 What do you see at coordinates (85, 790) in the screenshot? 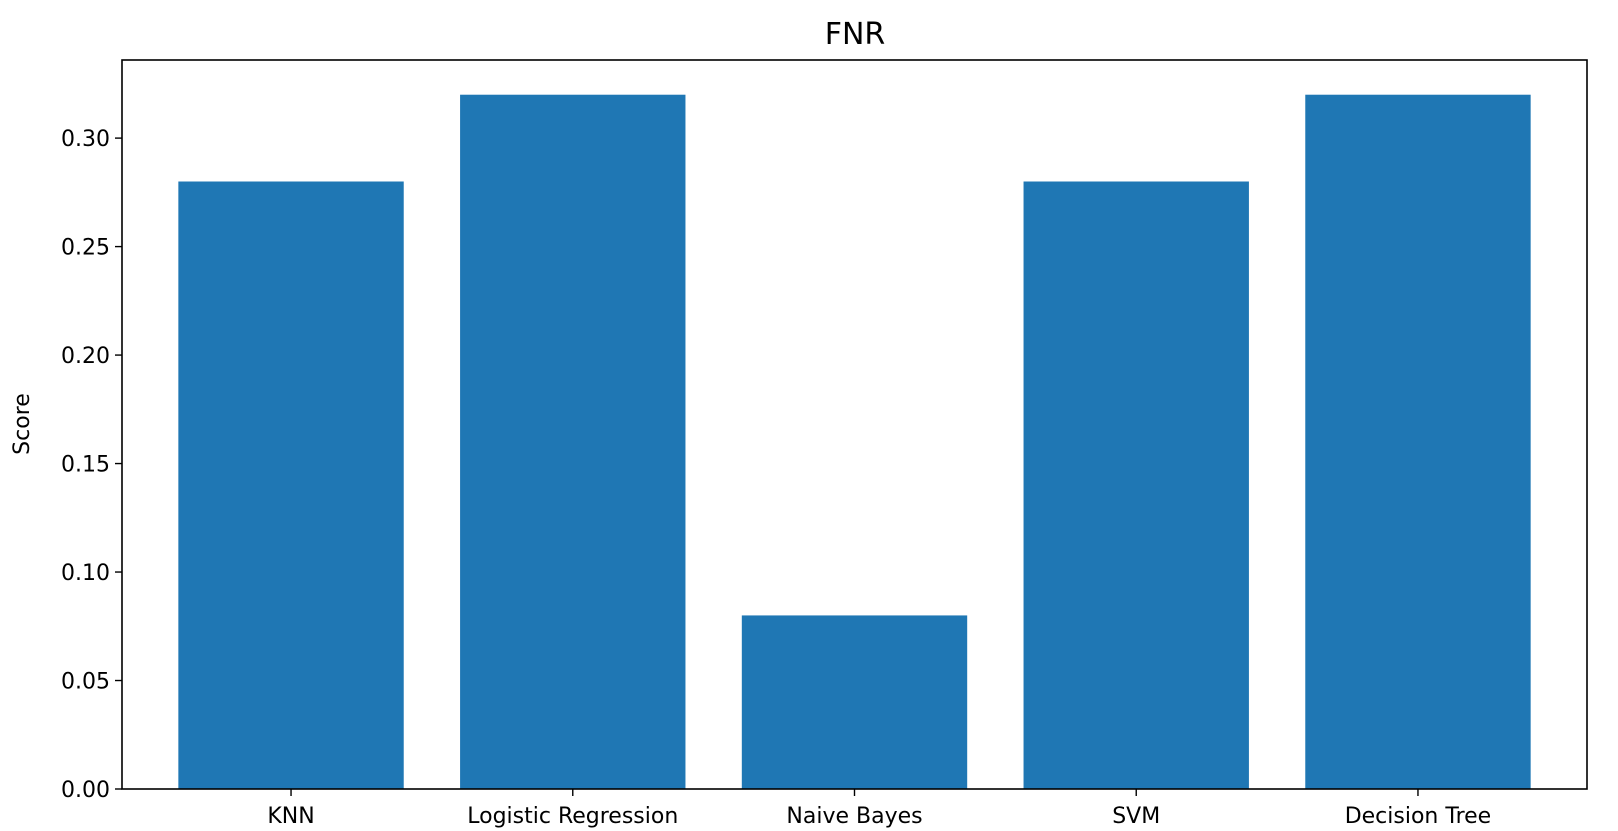
I see `y-tick-label: 0.00` at bounding box center [85, 790].